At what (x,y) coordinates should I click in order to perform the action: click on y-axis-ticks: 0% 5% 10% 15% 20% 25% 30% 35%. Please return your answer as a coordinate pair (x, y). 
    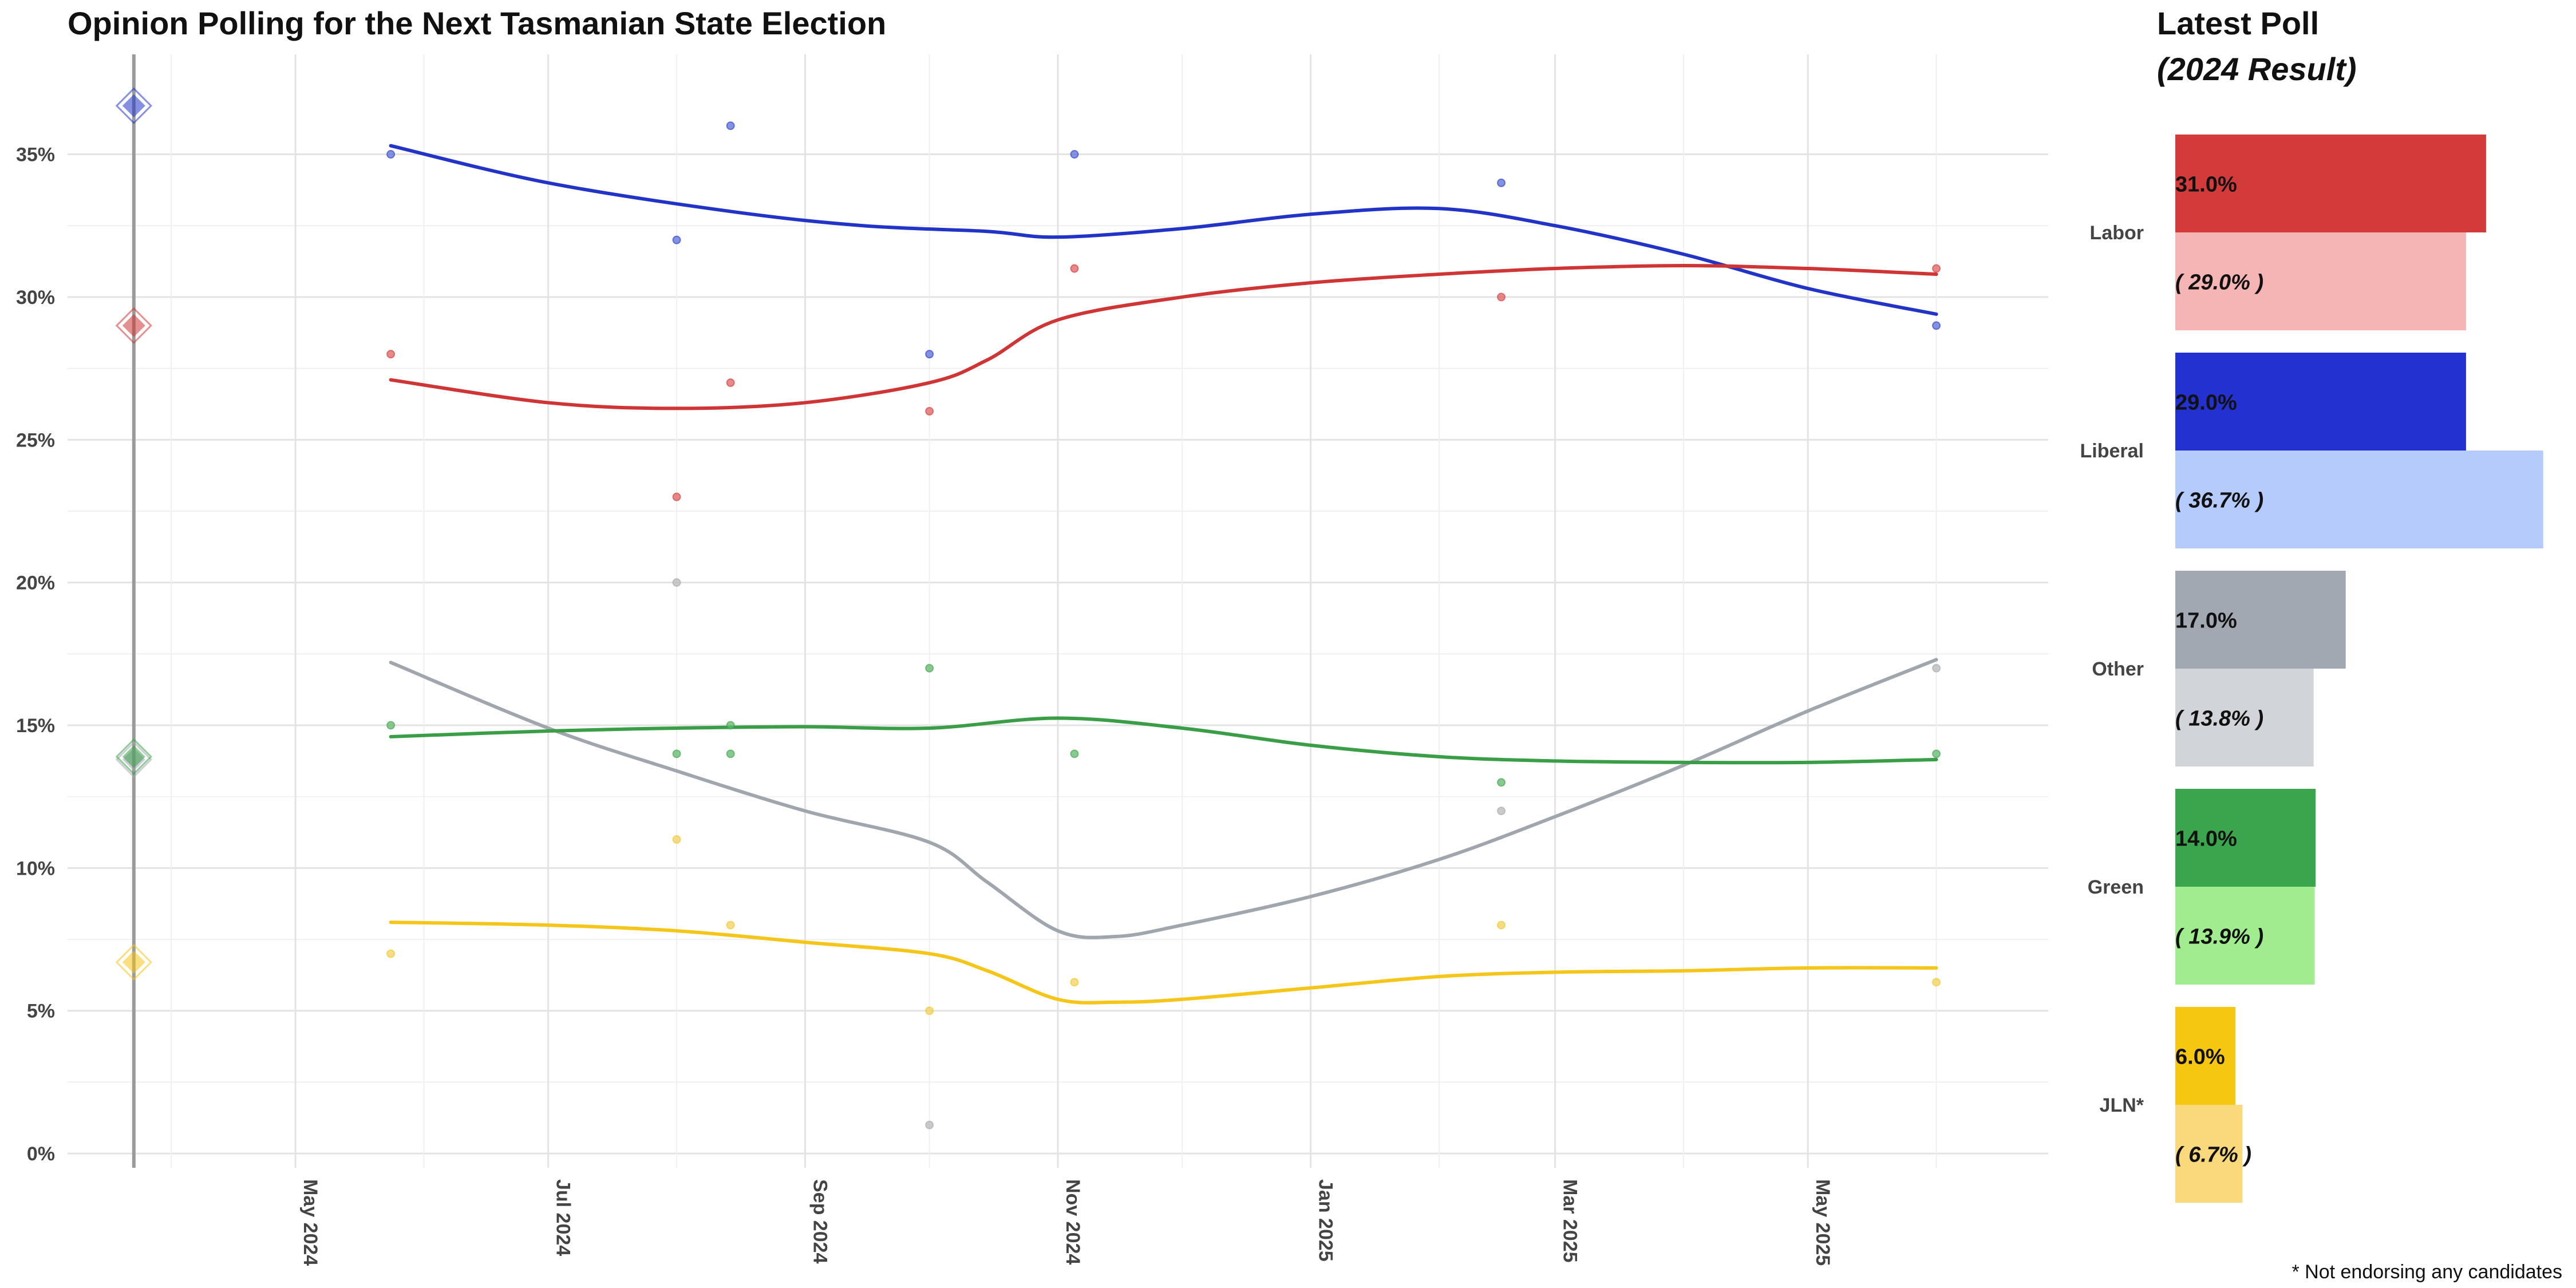
    Looking at the image, I should click on (35, 654).